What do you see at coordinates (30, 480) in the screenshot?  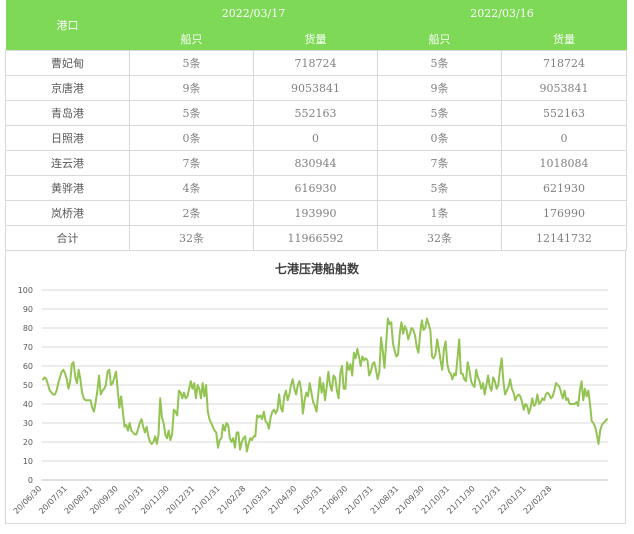 I see `y-tick-label: 0` at bounding box center [30, 480].